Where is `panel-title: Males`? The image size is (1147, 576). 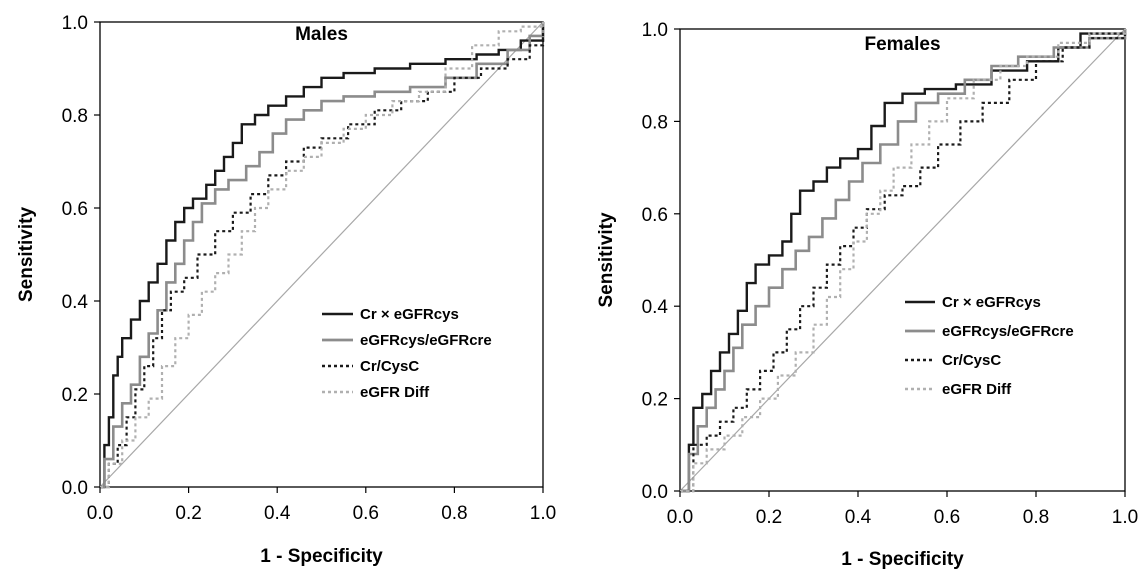 panel-title: Males is located at coordinates (321, 34).